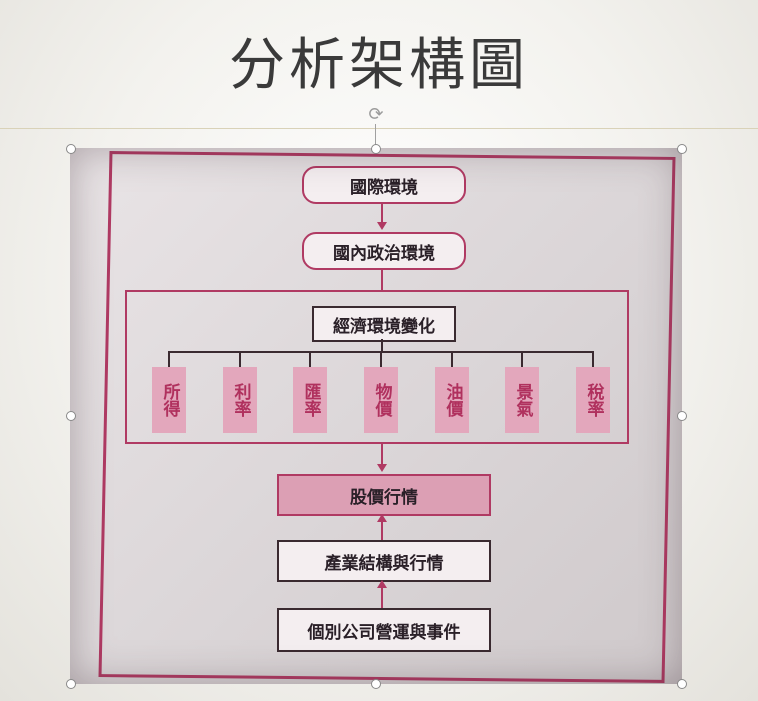 The image size is (758, 701). Describe the element at coordinates (379, 65) in the screenshot. I see `slide-title: 分析架構圖` at that location.